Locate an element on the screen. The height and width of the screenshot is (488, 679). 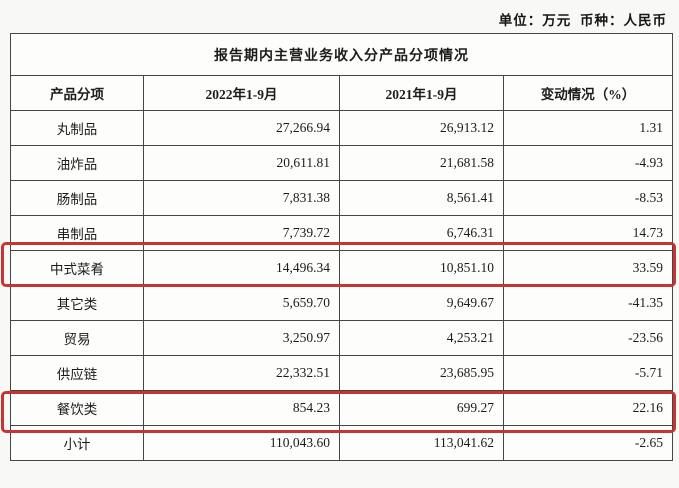
value-2022-cell: 110,043.60 is located at coordinates (241, 443).